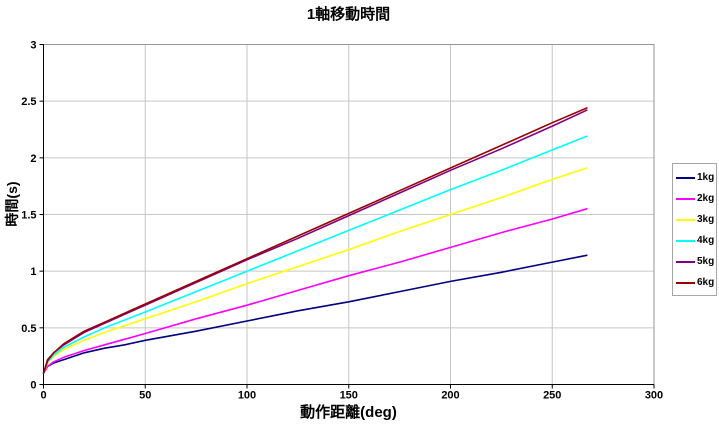 The width and height of the screenshot is (719, 426). I want to click on x-tick-label: 300, so click(654, 396).